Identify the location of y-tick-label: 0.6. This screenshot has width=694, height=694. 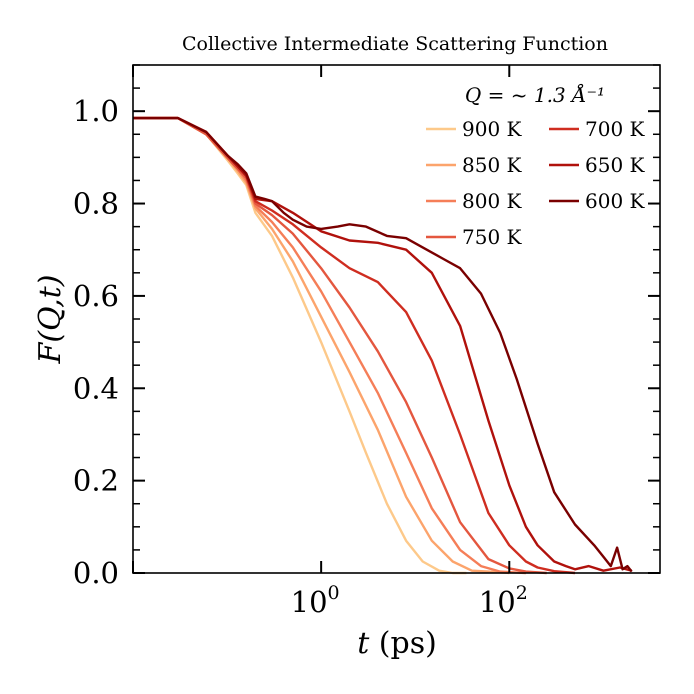
(96, 296).